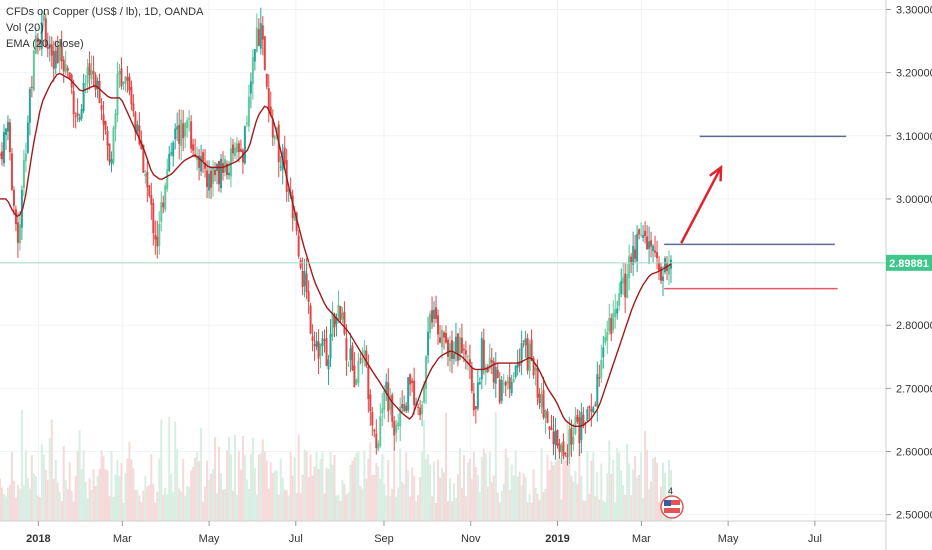  What do you see at coordinates (105, 12) in the screenshot?
I see `symbol-title: CFDs on Copper (US$ / lb), 1D, OANDA` at bounding box center [105, 12].